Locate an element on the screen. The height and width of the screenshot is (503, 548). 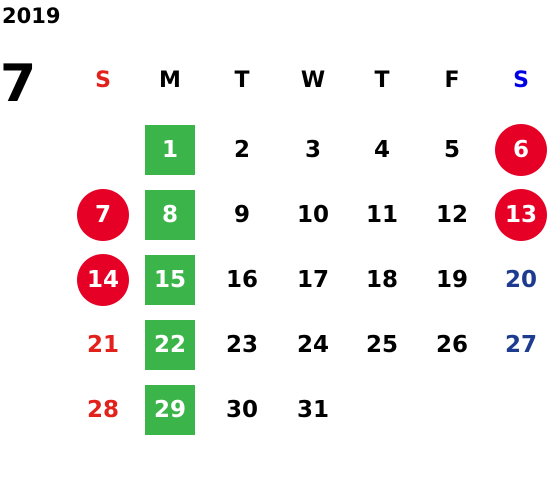
day: 2 is located at coordinates (241, 150).